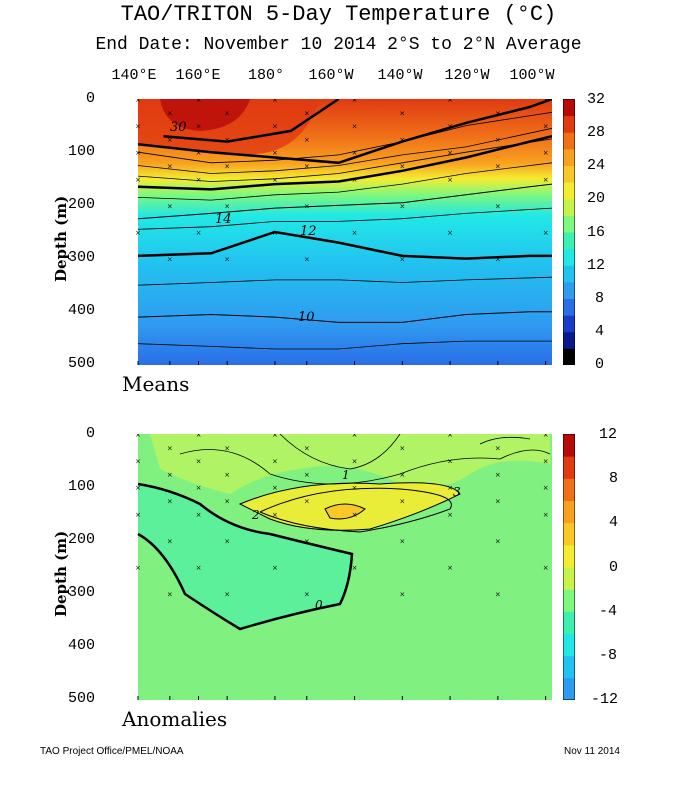  I want to click on anomalies-colorbar, so click(569, 567).